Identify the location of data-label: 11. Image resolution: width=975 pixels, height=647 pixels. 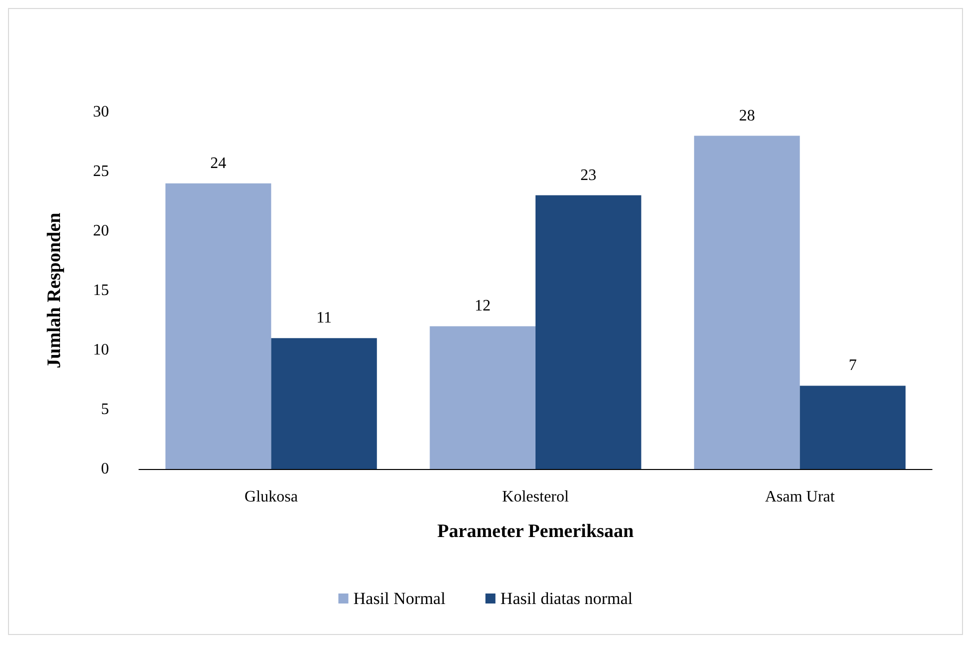
(324, 318).